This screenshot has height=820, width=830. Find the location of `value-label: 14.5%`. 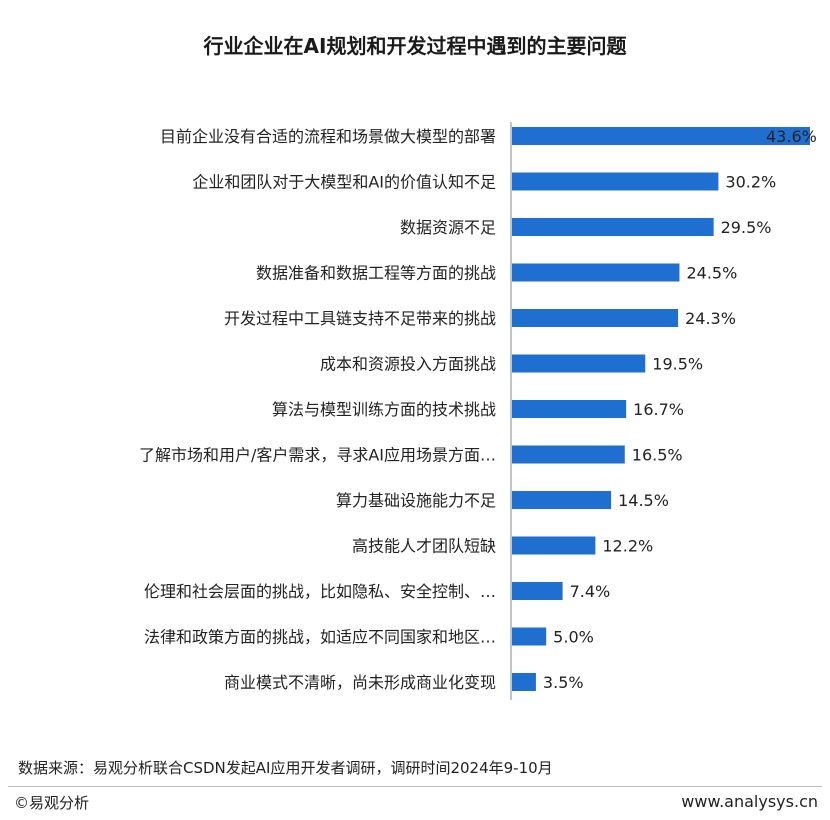

value-label: 14.5% is located at coordinates (643, 500).